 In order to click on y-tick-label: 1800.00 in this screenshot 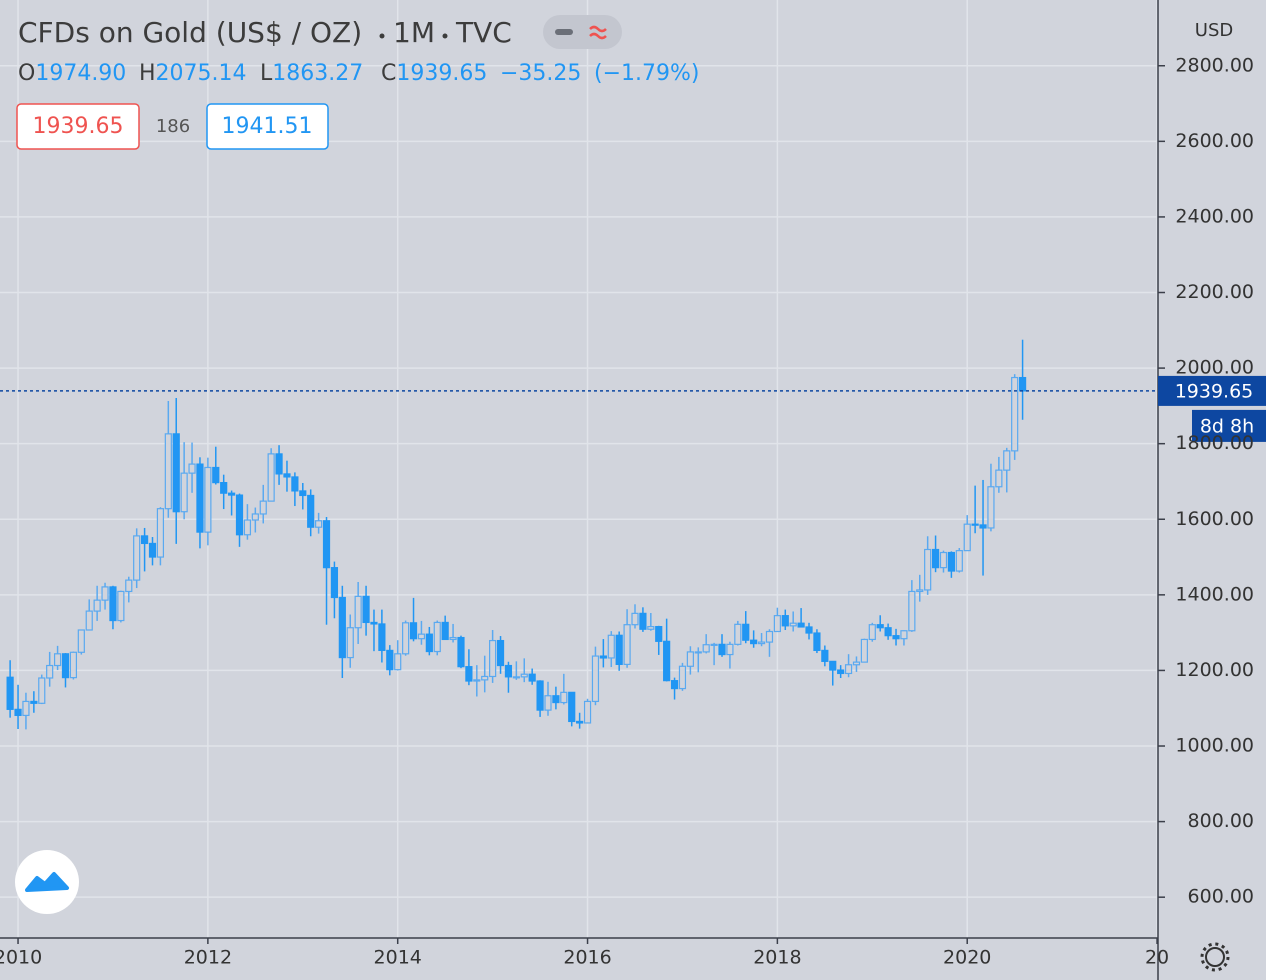, I will do `click(1214, 443)`.